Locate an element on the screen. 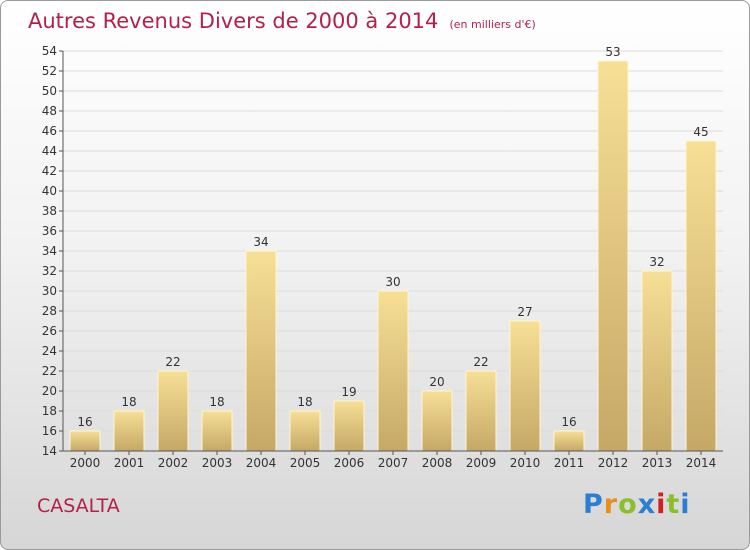  value-label-2011: 16 is located at coordinates (568, 422).